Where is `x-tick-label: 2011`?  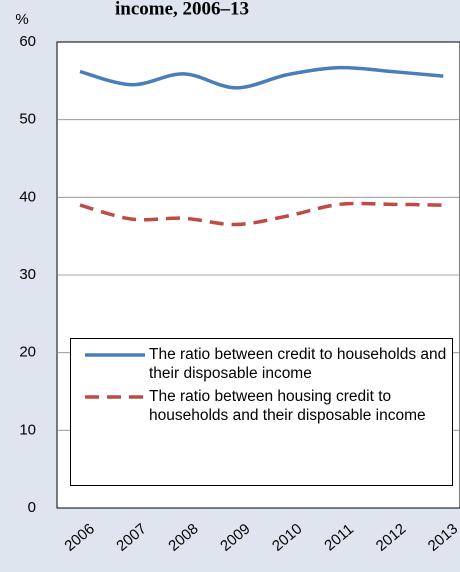
x-tick-label: 2011 is located at coordinates (339, 538).